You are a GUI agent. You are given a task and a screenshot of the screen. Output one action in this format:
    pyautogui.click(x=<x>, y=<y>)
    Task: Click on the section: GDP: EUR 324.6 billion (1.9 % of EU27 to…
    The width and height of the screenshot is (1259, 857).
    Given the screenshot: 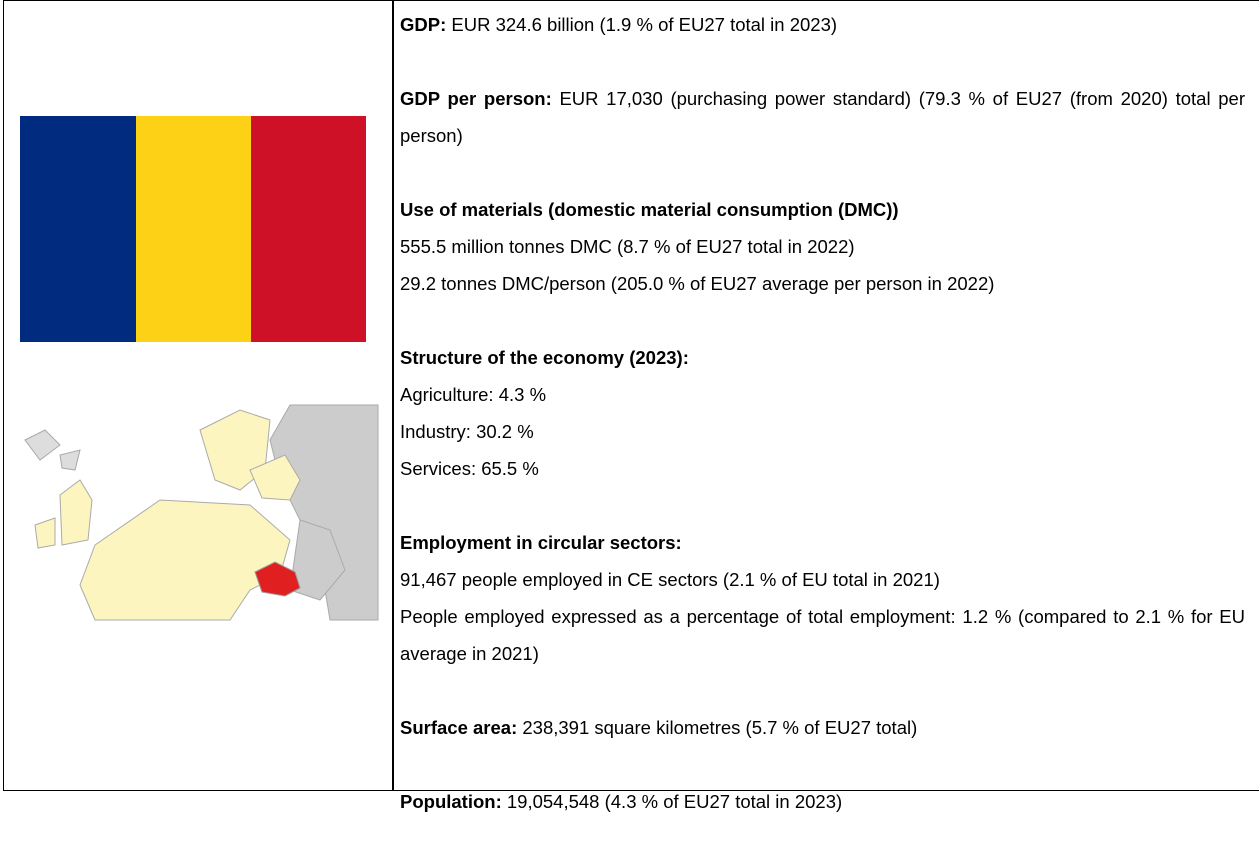 What is the action you would take?
    pyautogui.click(x=822, y=24)
    